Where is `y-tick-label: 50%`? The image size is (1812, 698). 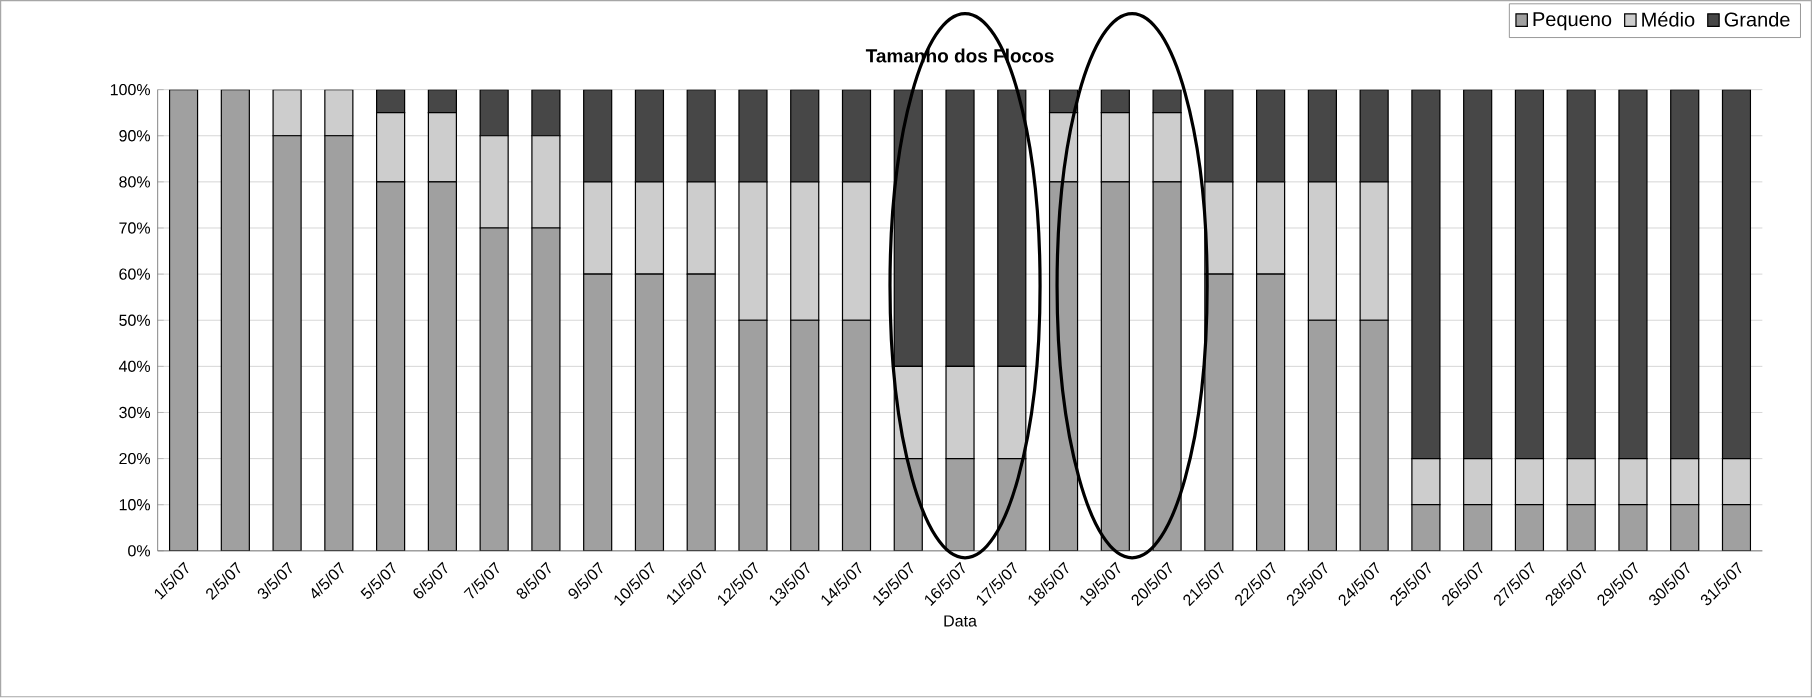
y-tick-label: 50% is located at coordinates (135, 320).